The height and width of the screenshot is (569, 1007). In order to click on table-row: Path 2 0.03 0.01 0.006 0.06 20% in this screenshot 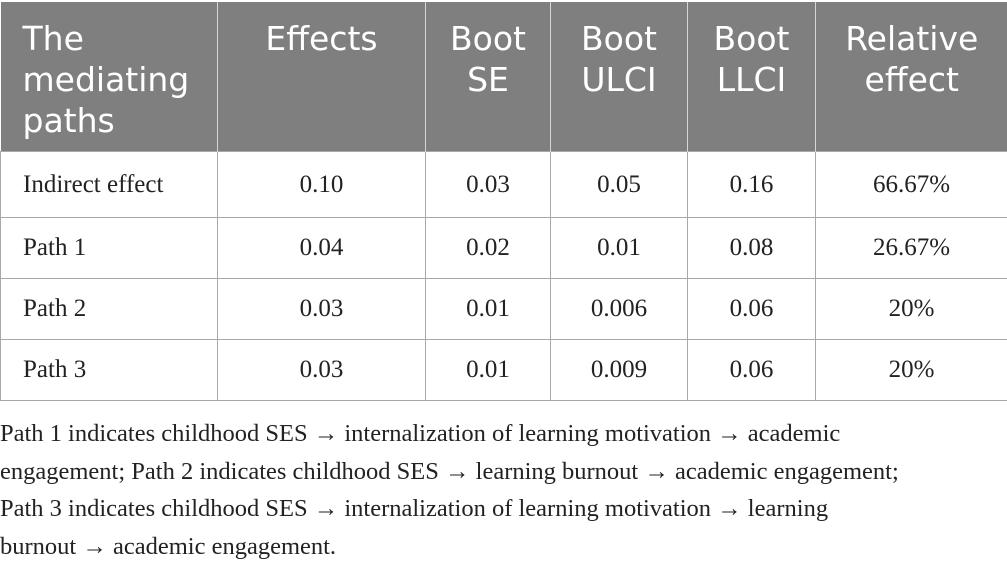, I will do `click(503, 309)`.